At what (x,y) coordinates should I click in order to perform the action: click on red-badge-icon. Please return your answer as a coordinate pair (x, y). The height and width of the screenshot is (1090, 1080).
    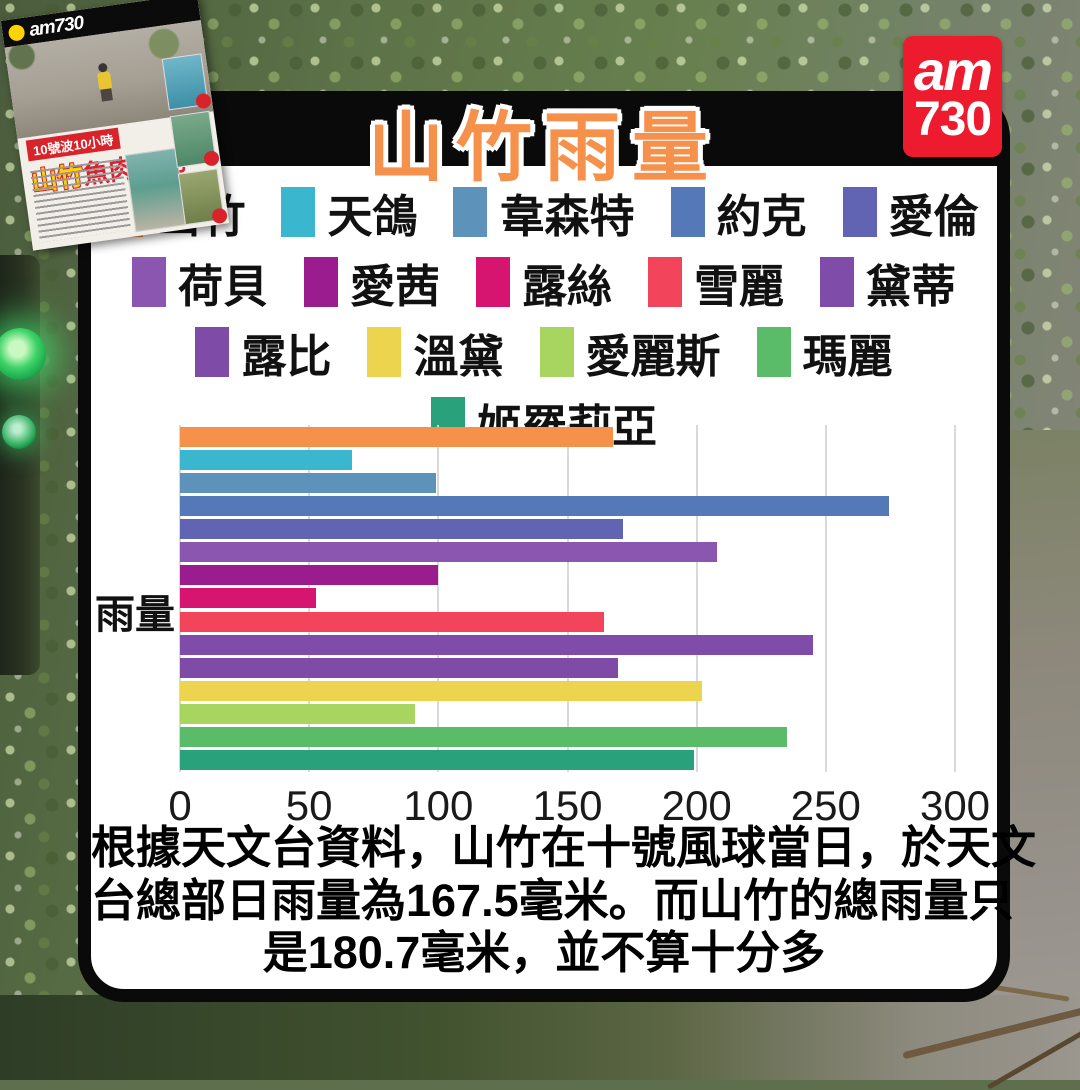
    Looking at the image, I should click on (220, 216).